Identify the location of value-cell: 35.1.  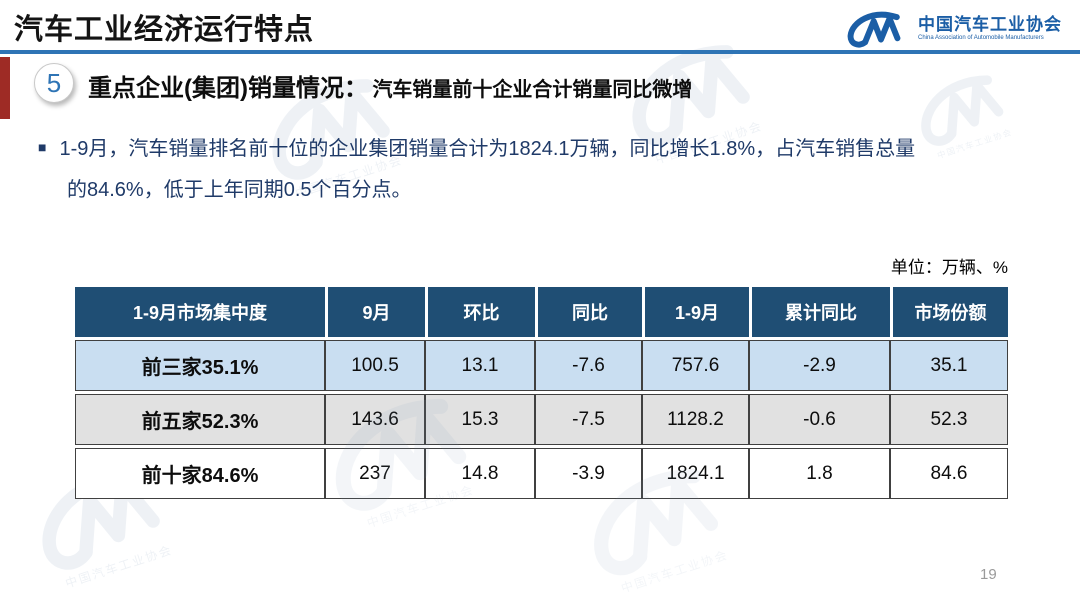
(949, 365).